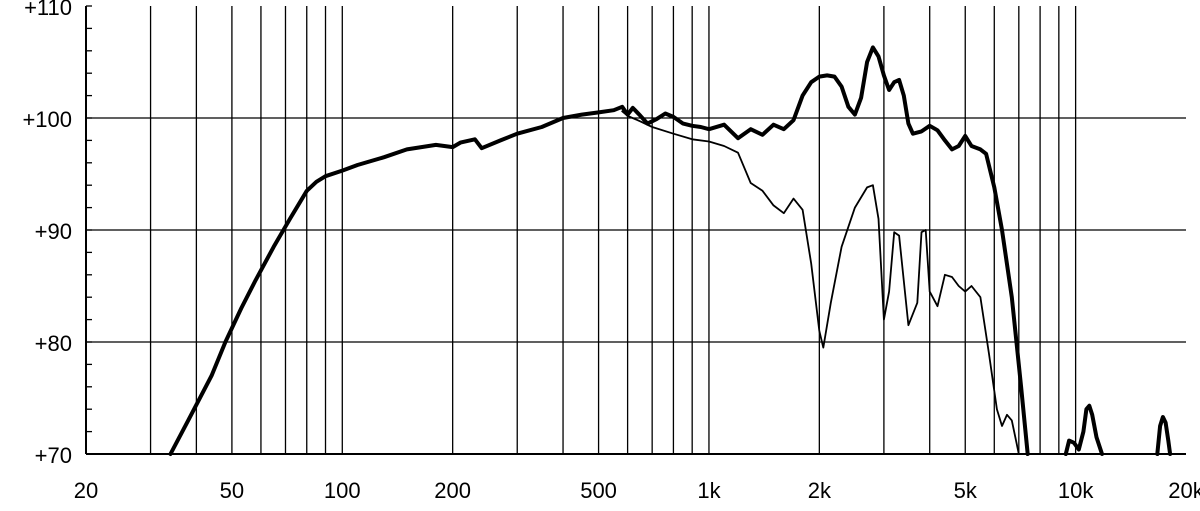 The height and width of the screenshot is (511, 1200). I want to click on y-tick-label: +110, so click(48, 10).